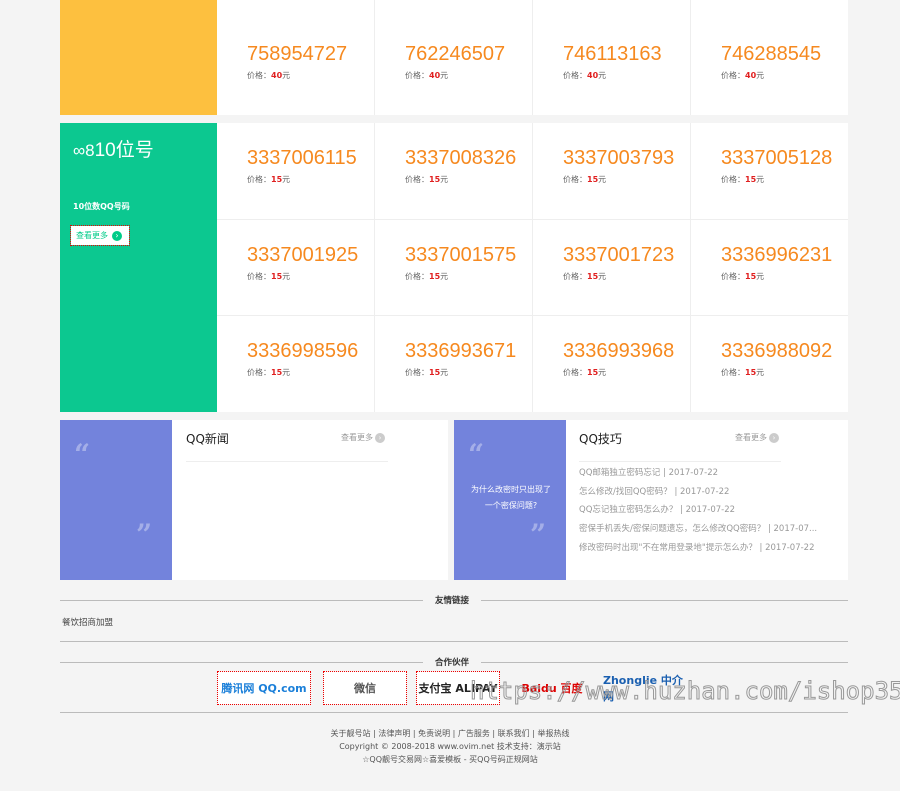 The width and height of the screenshot is (900, 791). Describe the element at coordinates (116, 500) in the screenshot. I see `news-panel-bg: “”` at that location.